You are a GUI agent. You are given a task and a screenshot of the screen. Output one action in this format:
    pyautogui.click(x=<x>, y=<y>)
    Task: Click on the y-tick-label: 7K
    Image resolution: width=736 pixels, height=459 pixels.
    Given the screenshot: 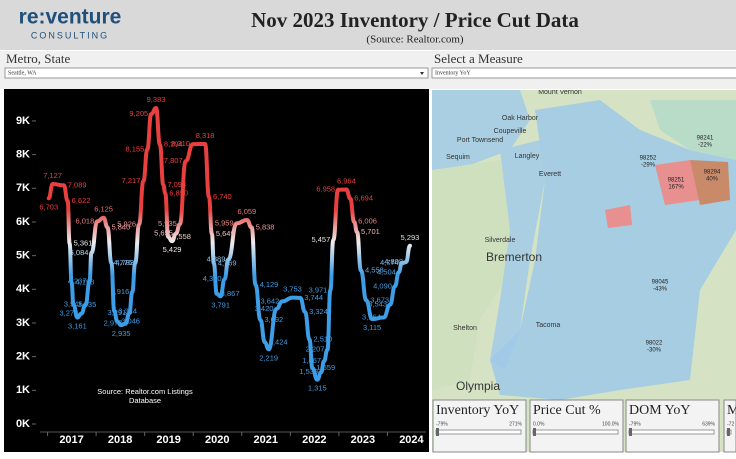 What is the action you would take?
    pyautogui.click(x=23, y=188)
    